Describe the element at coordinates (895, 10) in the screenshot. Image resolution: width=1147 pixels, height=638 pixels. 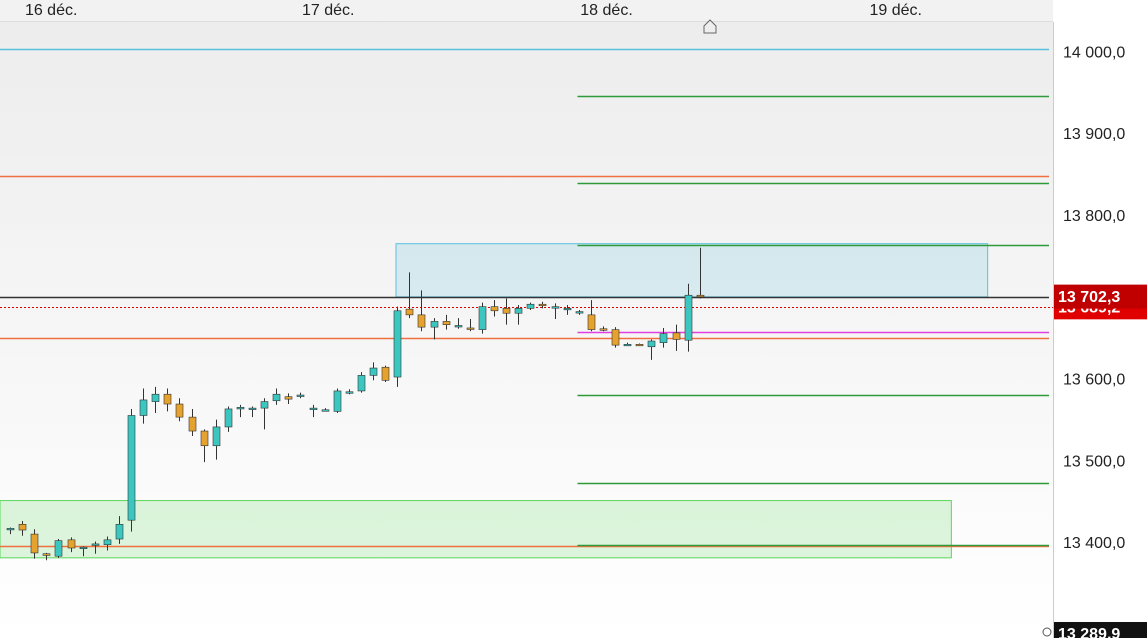
I see `x-tick-label: 19 déc.` at that location.